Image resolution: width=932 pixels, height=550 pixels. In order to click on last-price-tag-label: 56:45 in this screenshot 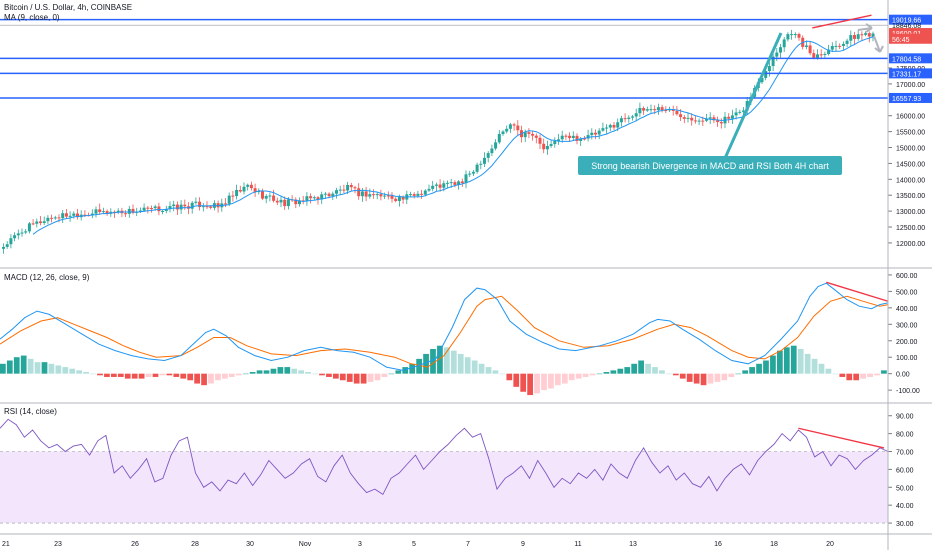, I will do `click(901, 40)`.